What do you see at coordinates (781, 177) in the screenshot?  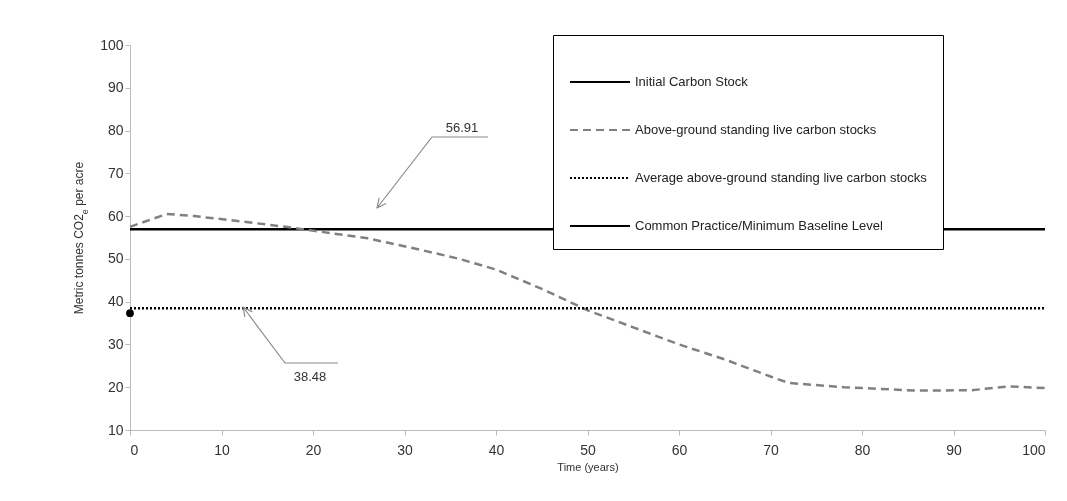 I see `legend-label: Average above-ground standing live carbon stocks` at bounding box center [781, 177].